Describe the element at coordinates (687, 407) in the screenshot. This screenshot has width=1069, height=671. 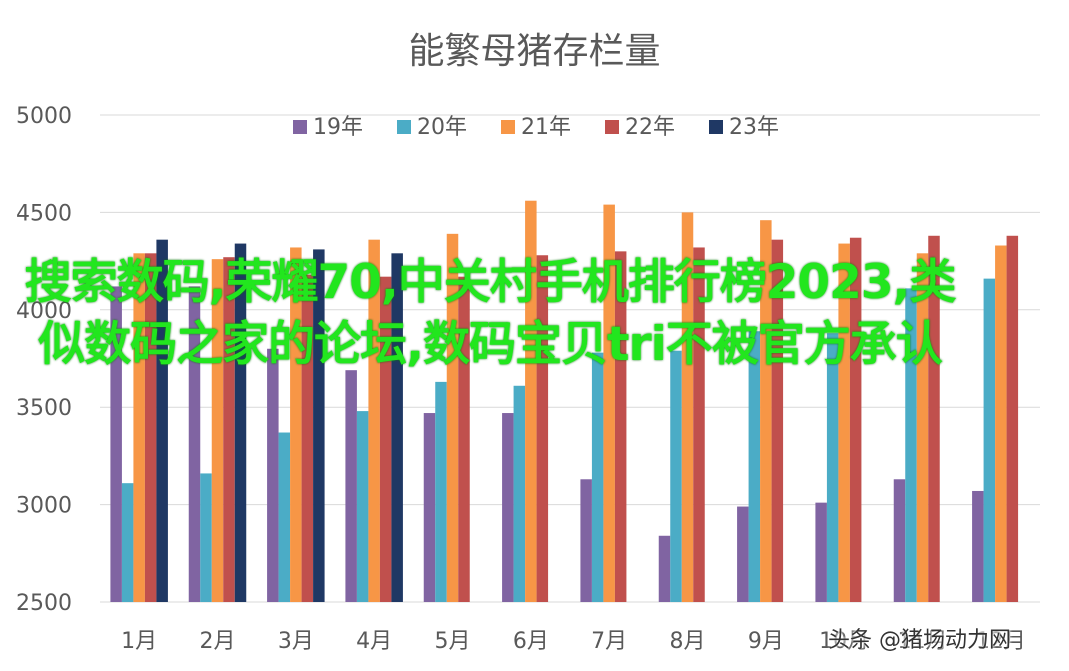
I see `bar-21年-8月` at that location.